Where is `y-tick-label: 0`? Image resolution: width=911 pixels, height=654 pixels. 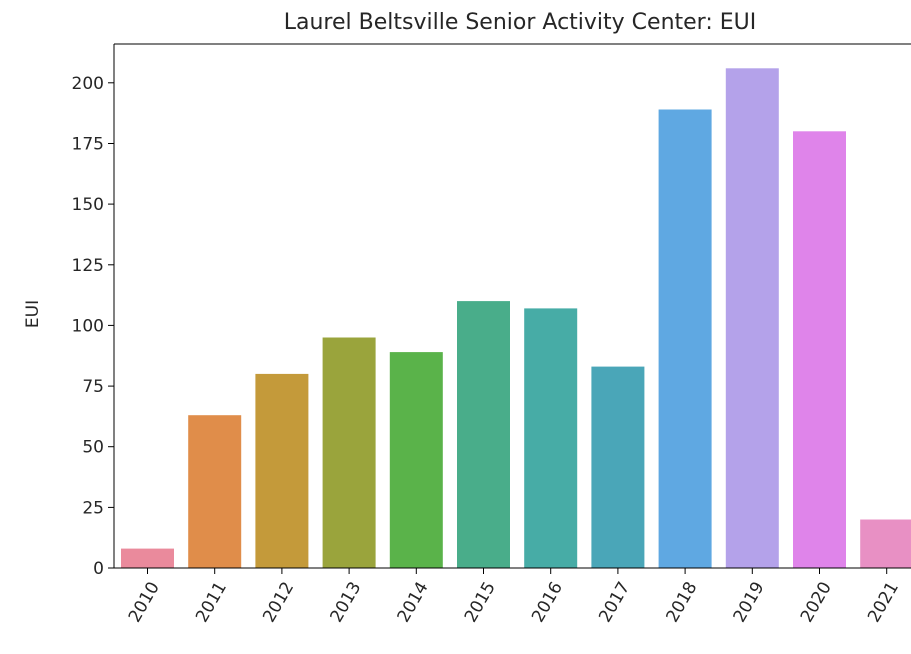
y-tick-label: 0 is located at coordinates (98, 569).